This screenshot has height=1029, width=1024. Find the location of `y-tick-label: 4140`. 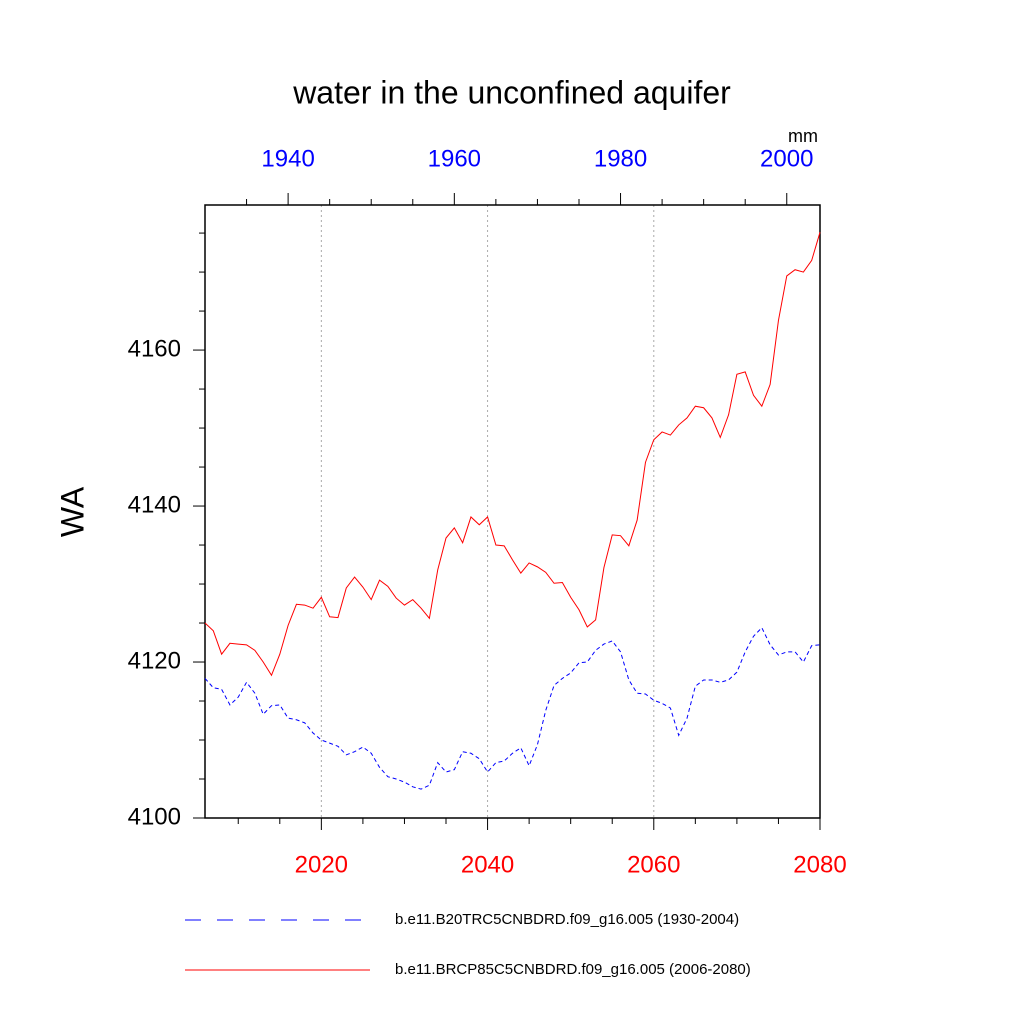

y-tick-label: 4140 is located at coordinates (154, 504).